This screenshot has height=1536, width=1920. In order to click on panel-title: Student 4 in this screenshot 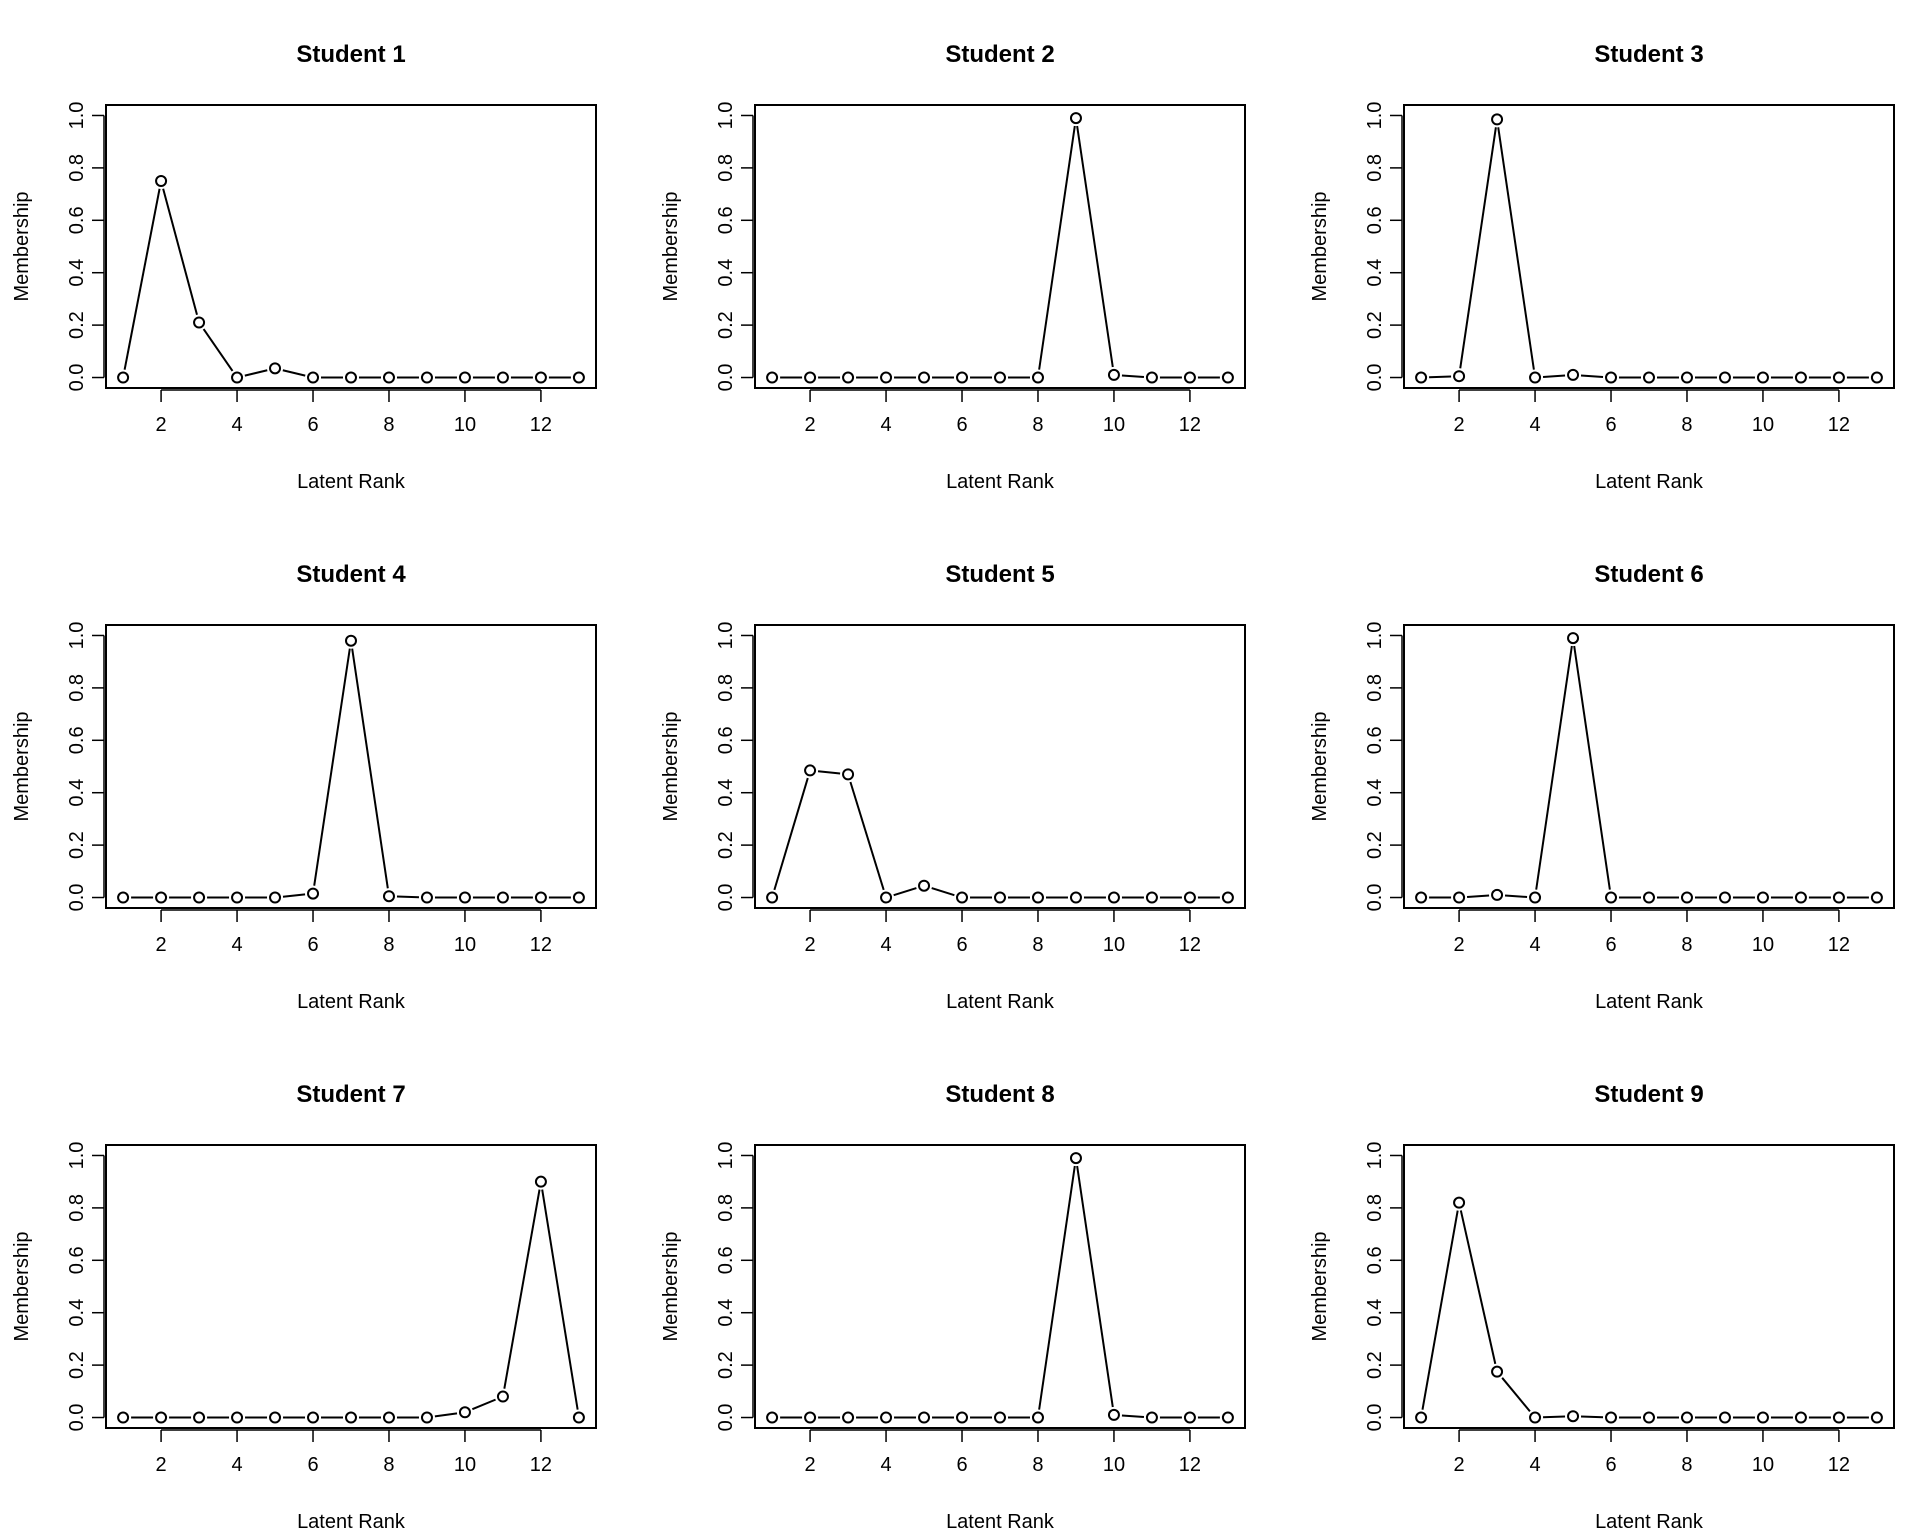, I will do `click(351, 574)`.